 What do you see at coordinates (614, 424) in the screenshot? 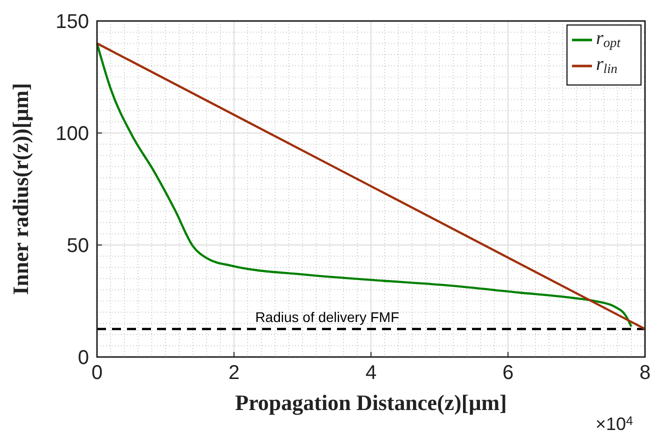
I see `text: ×10$^{4}$` at bounding box center [614, 424].